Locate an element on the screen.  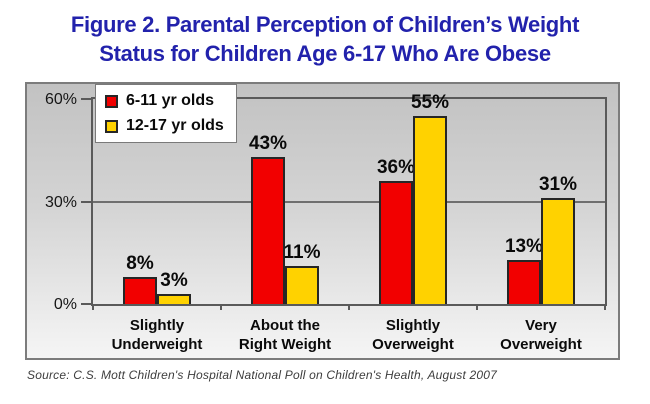
bar-value-label: 3% is located at coordinates (174, 280).